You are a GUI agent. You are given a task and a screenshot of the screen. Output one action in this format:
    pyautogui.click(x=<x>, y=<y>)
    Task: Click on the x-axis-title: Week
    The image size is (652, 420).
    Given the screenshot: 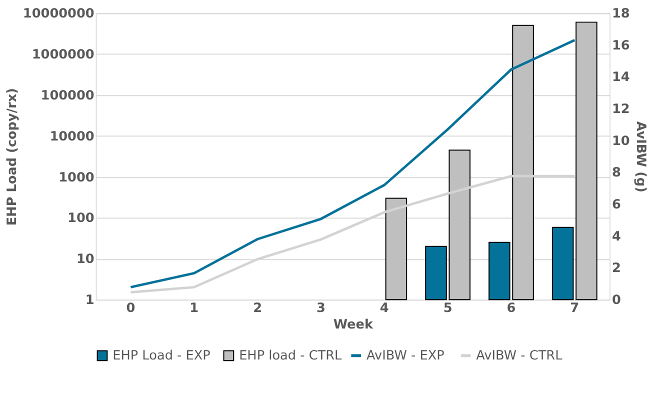 What is the action you would take?
    pyautogui.click(x=353, y=325)
    